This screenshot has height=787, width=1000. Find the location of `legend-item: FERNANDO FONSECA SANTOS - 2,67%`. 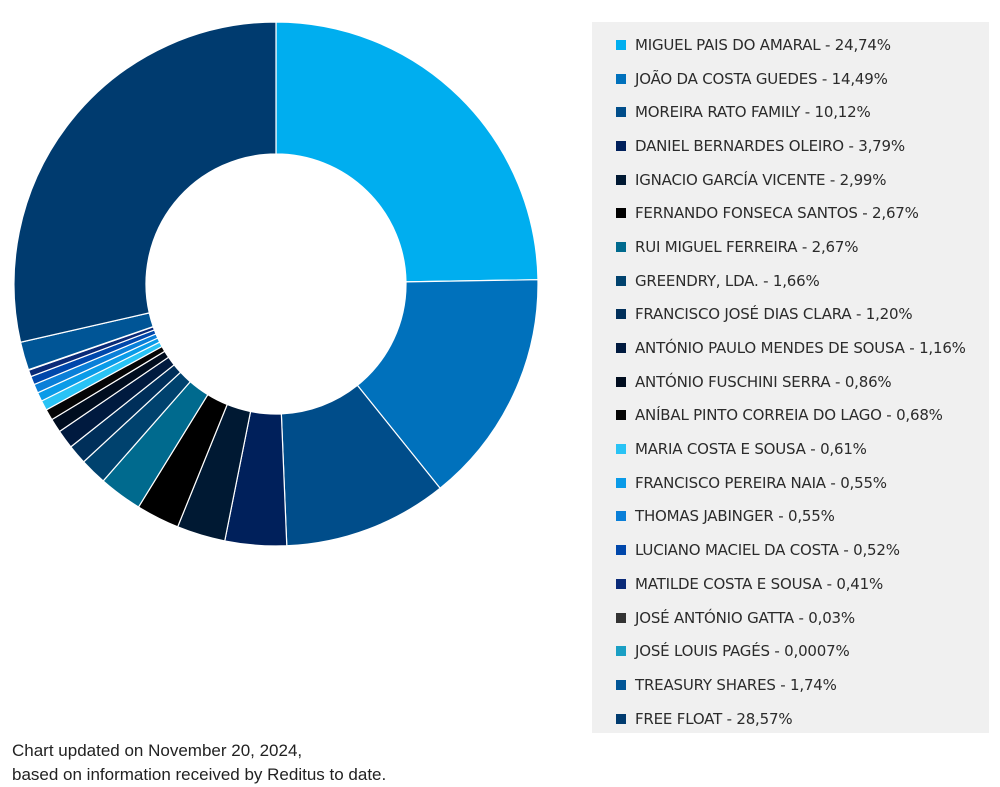

legend-item: FERNANDO FONSECA SANTOS - 2,67% is located at coordinates (790, 213).